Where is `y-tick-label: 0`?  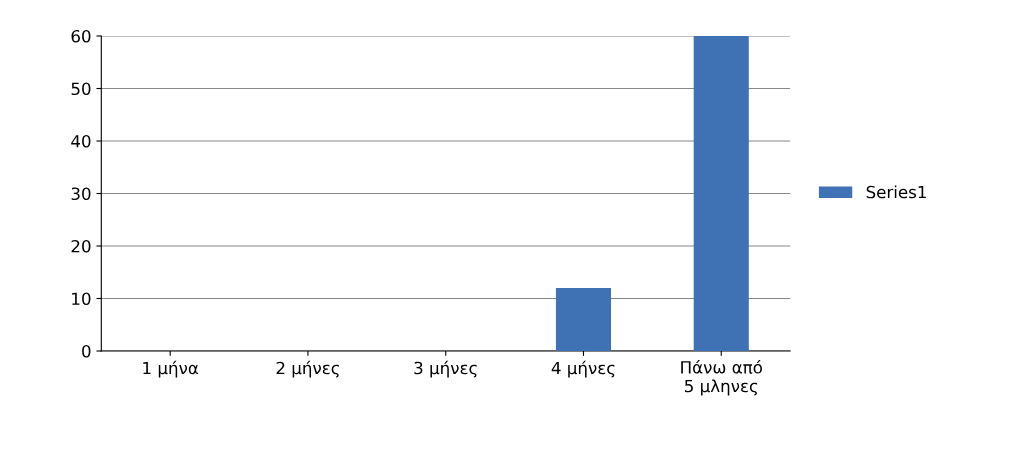 y-tick-label: 0 is located at coordinates (86, 351).